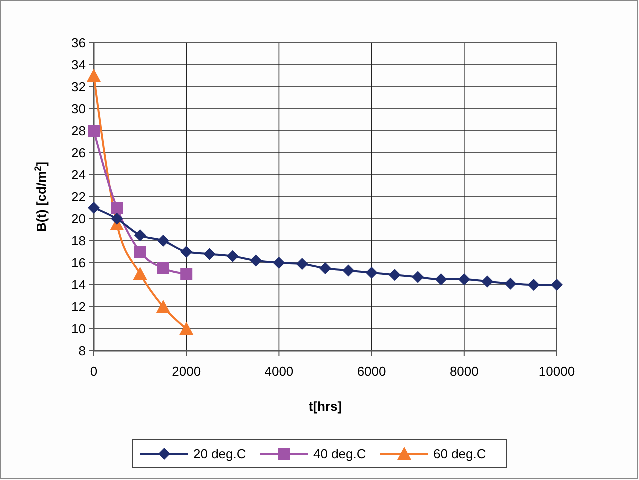 The height and width of the screenshot is (480, 639). What do you see at coordinates (79, 175) in the screenshot?
I see `y-tick-label: 24` at bounding box center [79, 175].